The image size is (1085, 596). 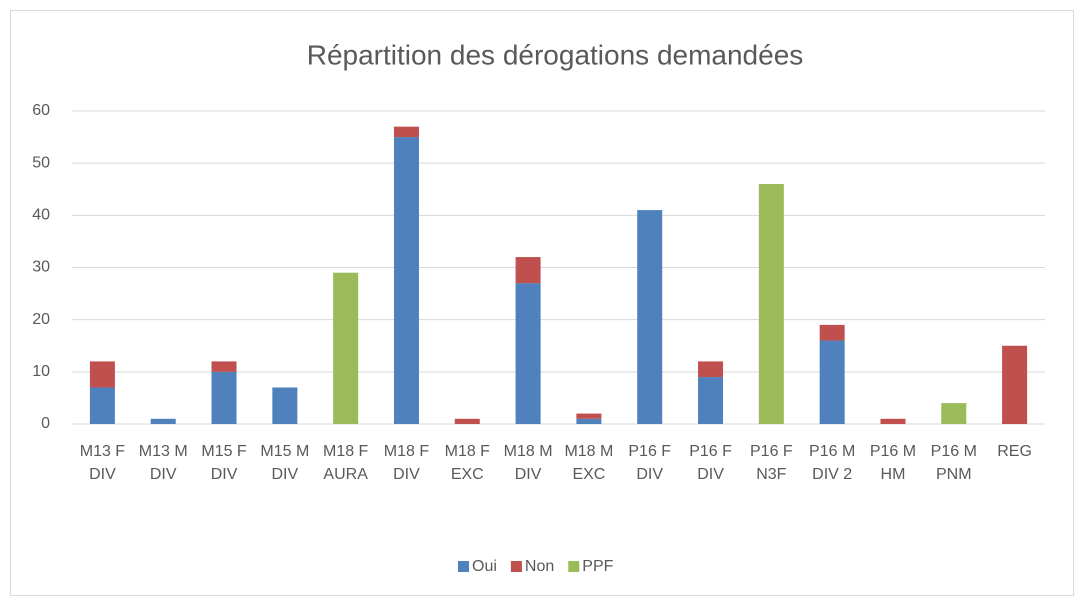 What do you see at coordinates (163, 463) in the screenshot?
I see `x-tick-label: M13 M DIV` at bounding box center [163, 463].